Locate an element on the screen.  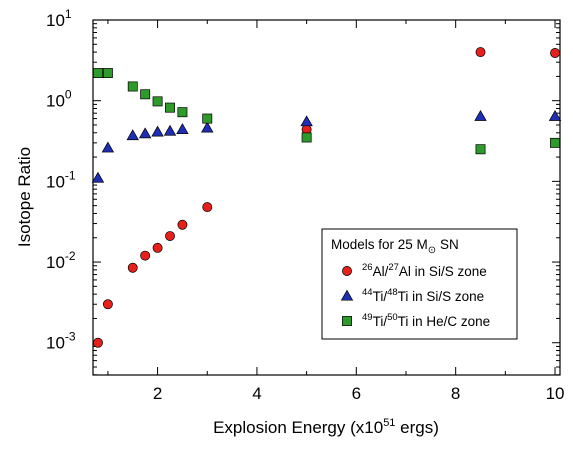
legend-label-text: Ti in Si/S zone is located at coordinates (441, 296).